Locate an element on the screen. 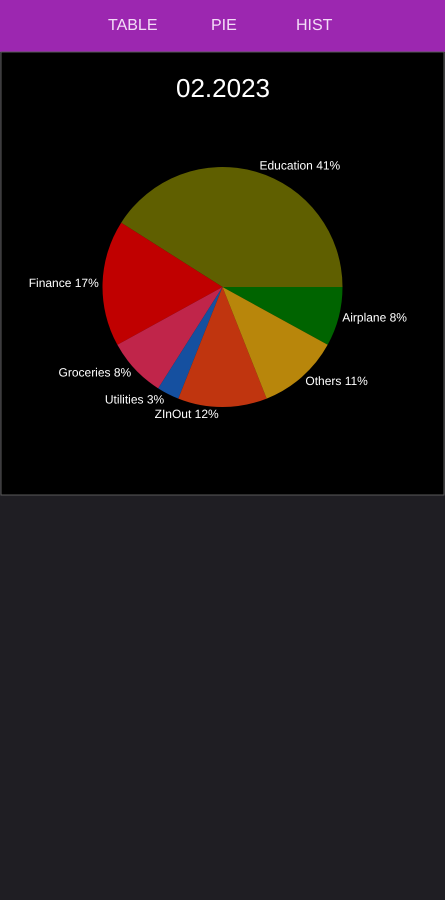 This screenshot has height=900, width=445. slice-label: ZInOut 12% is located at coordinates (186, 414).